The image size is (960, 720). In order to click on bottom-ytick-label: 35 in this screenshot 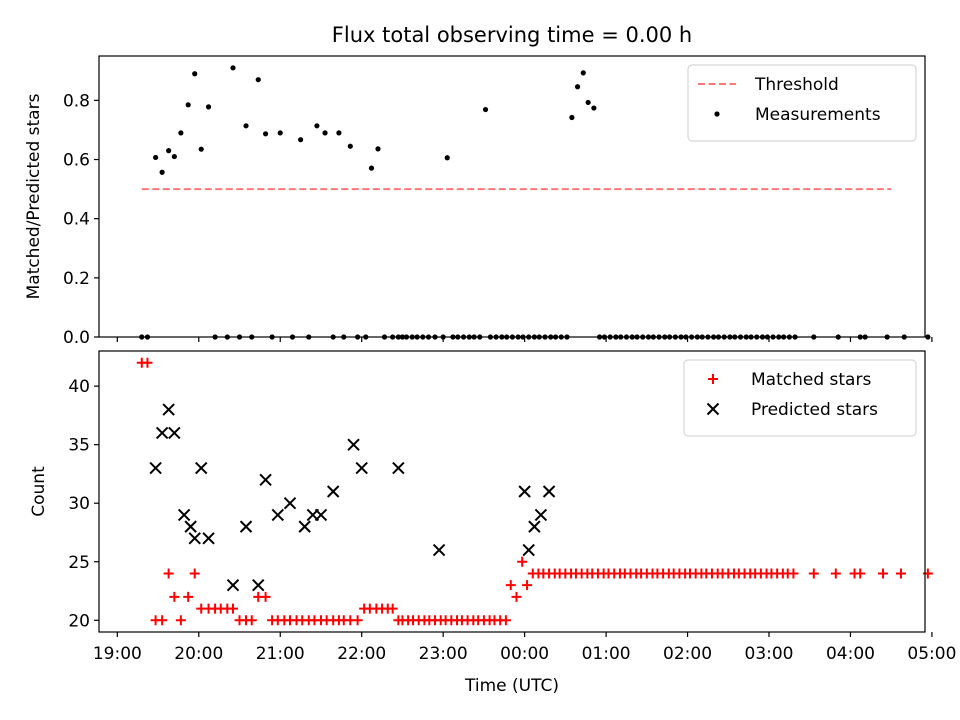, I will do `click(79, 446)`.